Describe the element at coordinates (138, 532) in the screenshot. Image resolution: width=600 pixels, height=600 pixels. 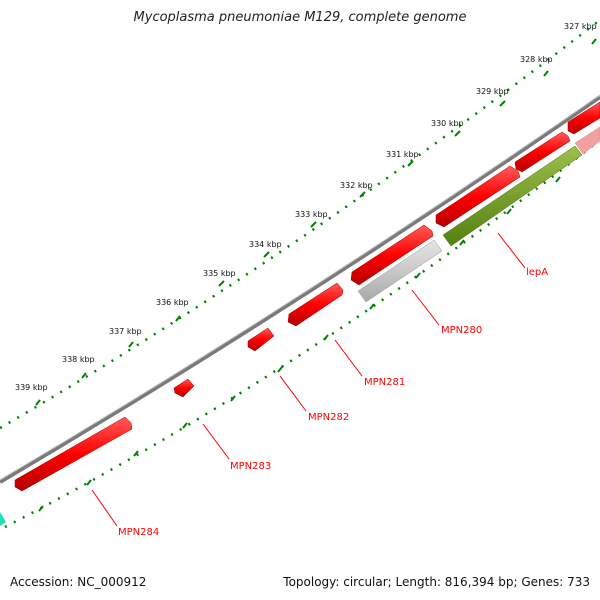
I see `gene-label-mpn284: MPN284` at that location.